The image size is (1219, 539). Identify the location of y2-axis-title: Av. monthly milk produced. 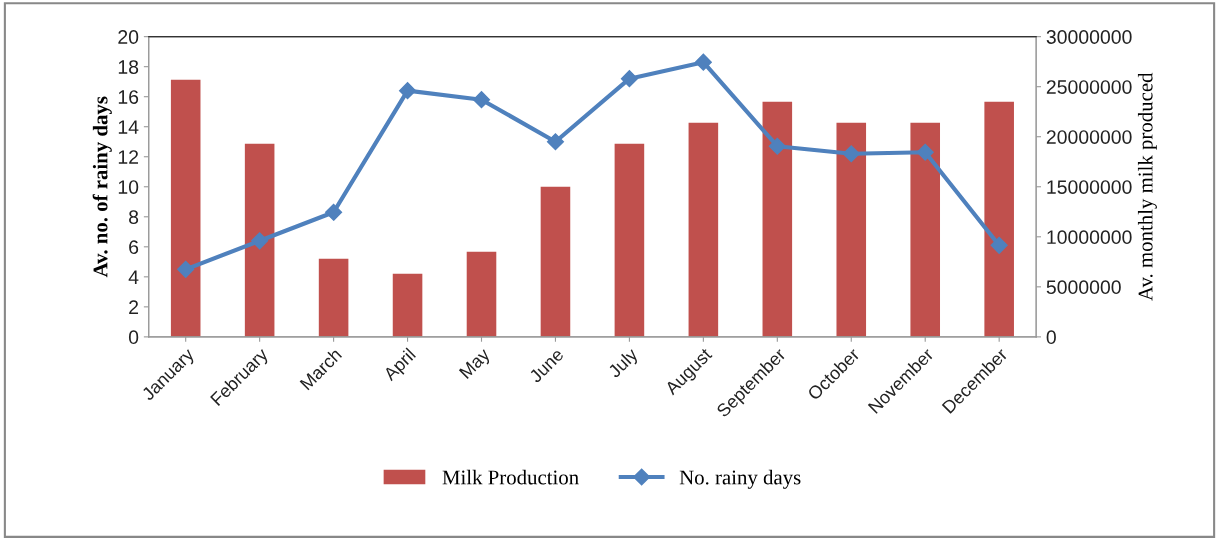
(1147, 186).